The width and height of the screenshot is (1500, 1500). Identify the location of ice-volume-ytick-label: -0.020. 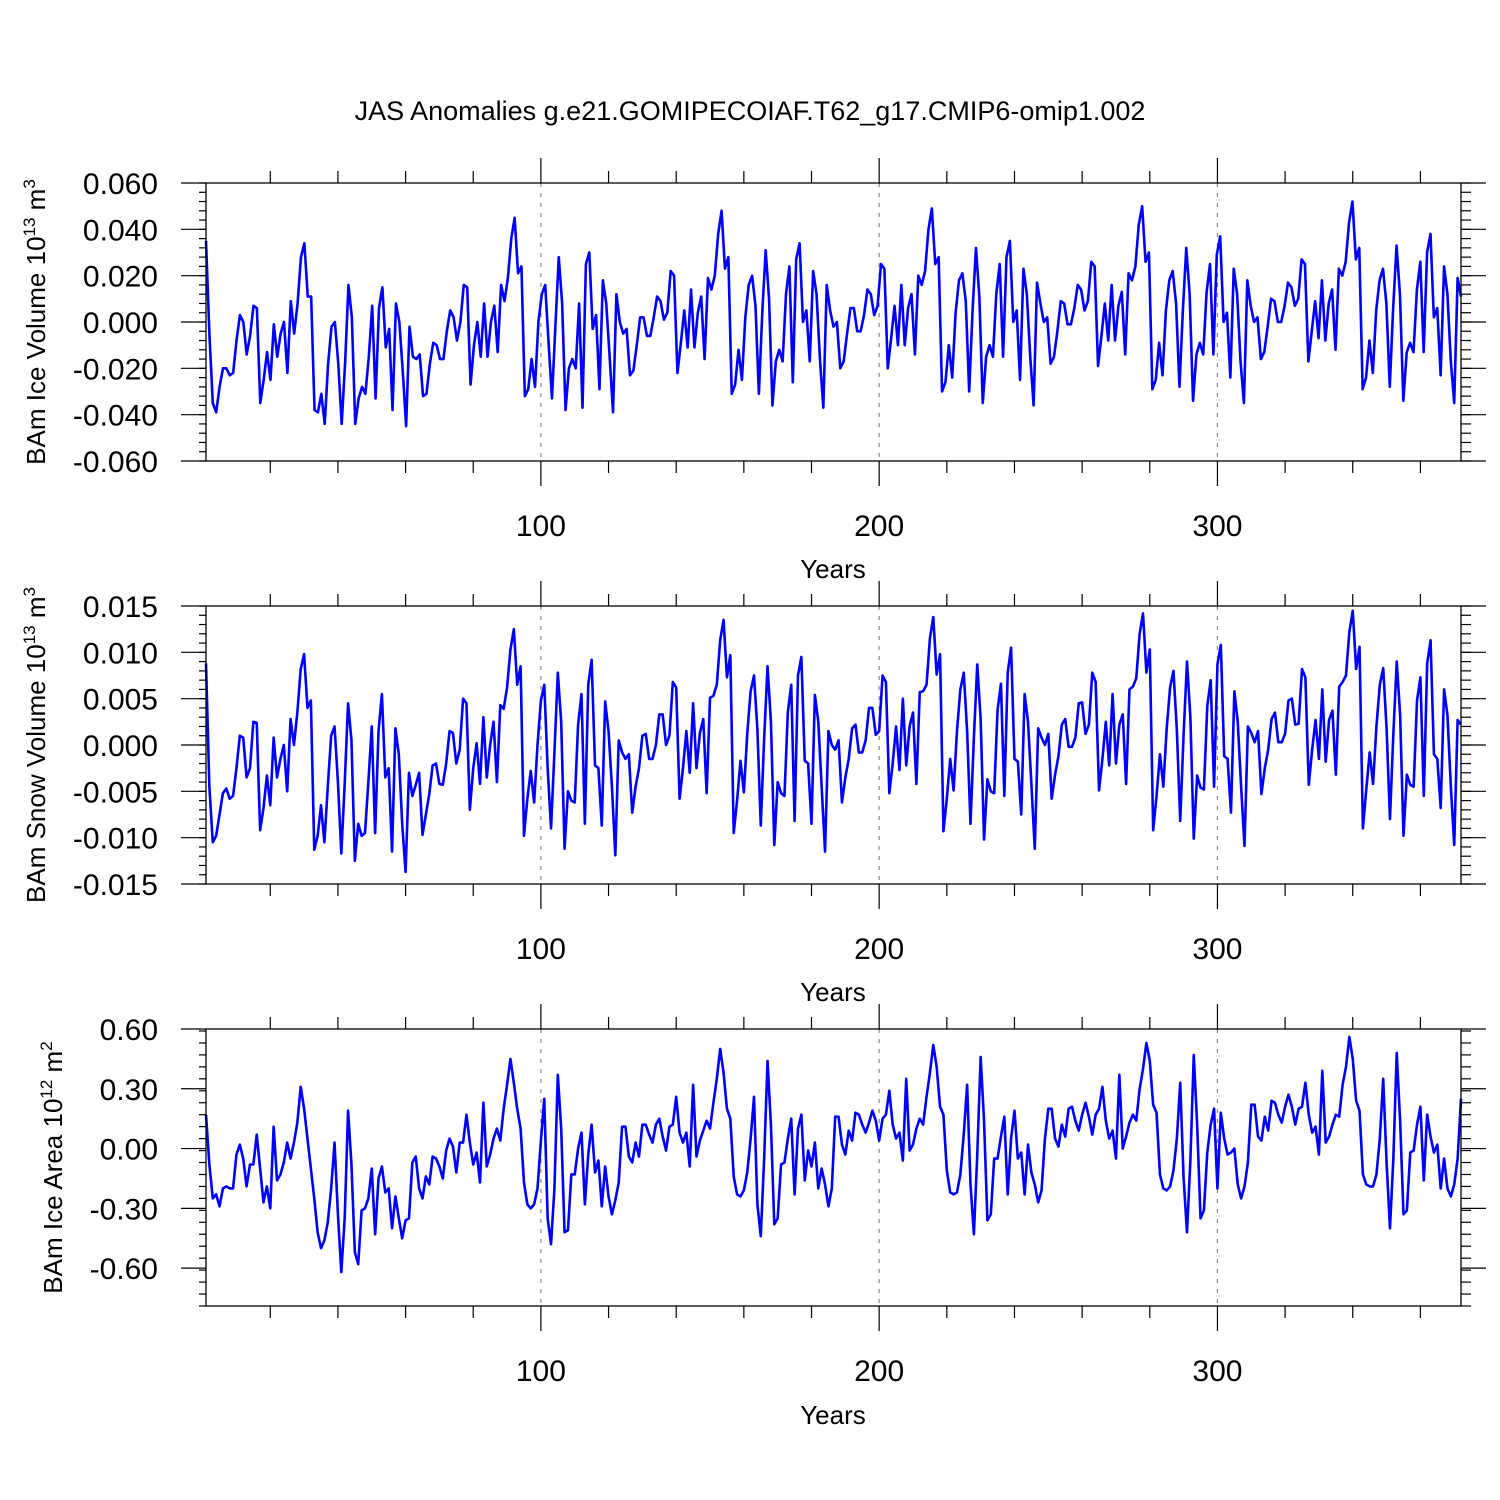
(115, 369).